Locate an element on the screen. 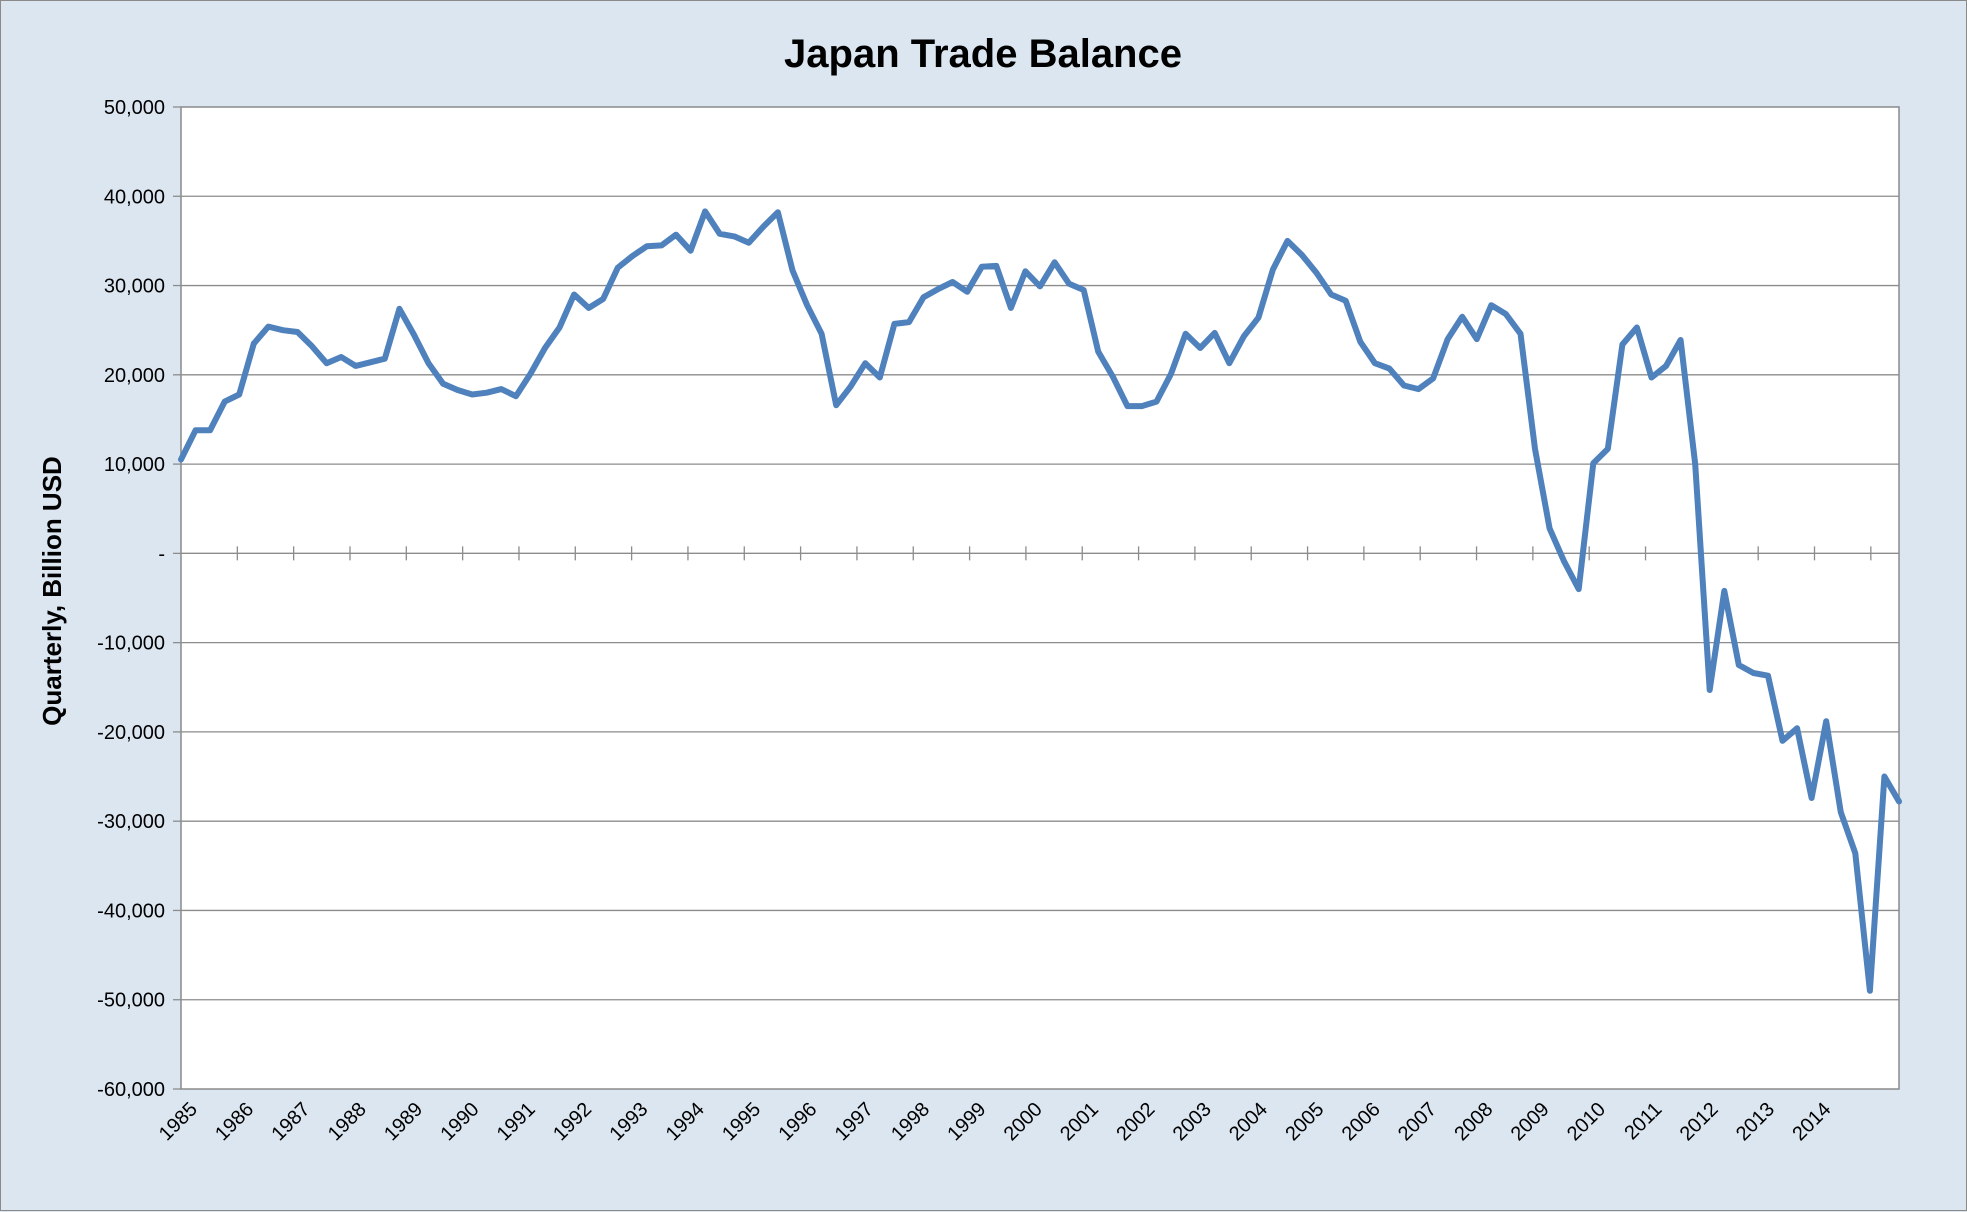  x-tick-label: 2013 is located at coordinates (1755, 1121).